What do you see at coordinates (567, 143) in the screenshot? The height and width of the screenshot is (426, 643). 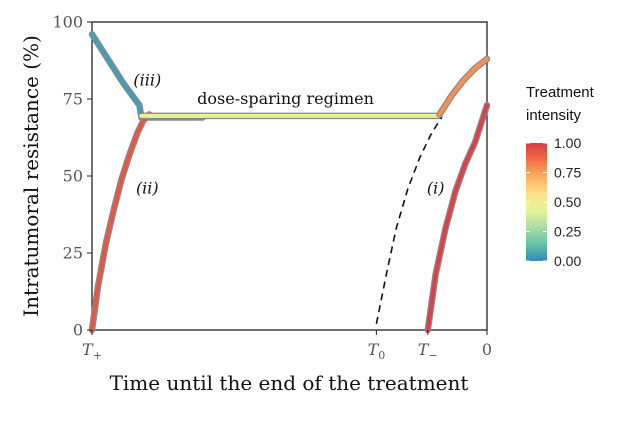 I see `legend-tick-label-0: 1.00` at bounding box center [567, 143].